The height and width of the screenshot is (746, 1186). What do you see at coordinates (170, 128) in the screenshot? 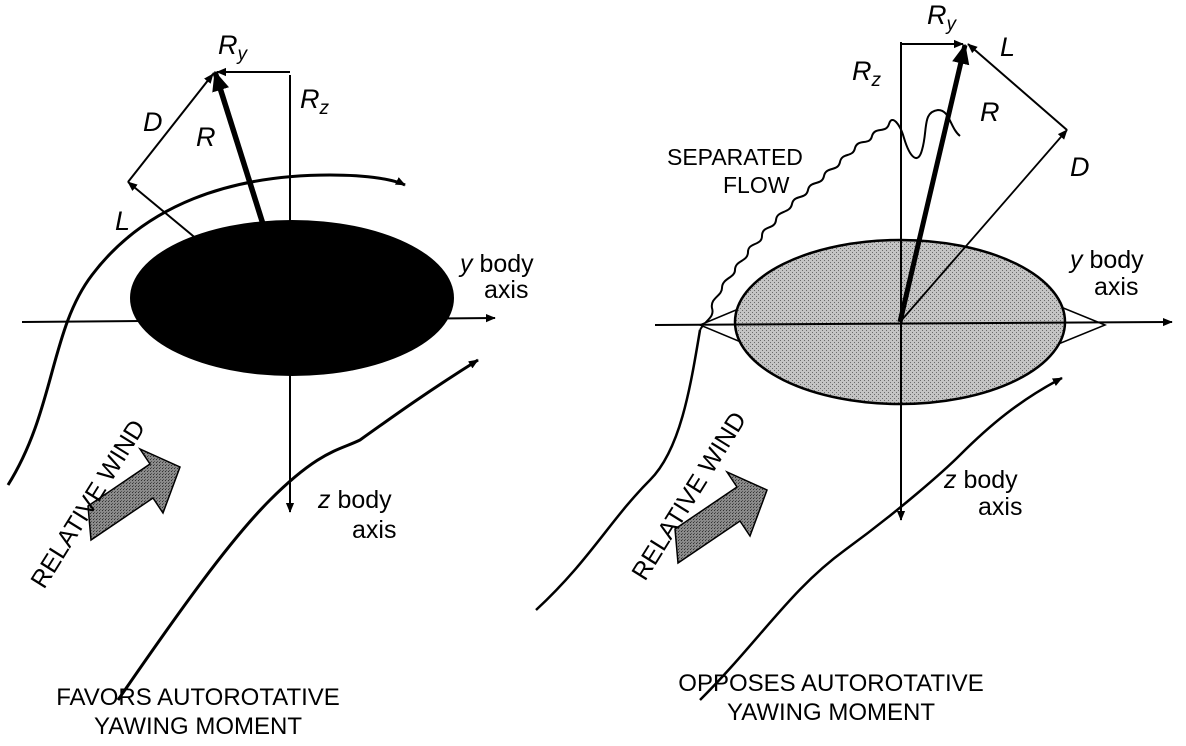
I see `left-D-vector` at bounding box center [170, 128].